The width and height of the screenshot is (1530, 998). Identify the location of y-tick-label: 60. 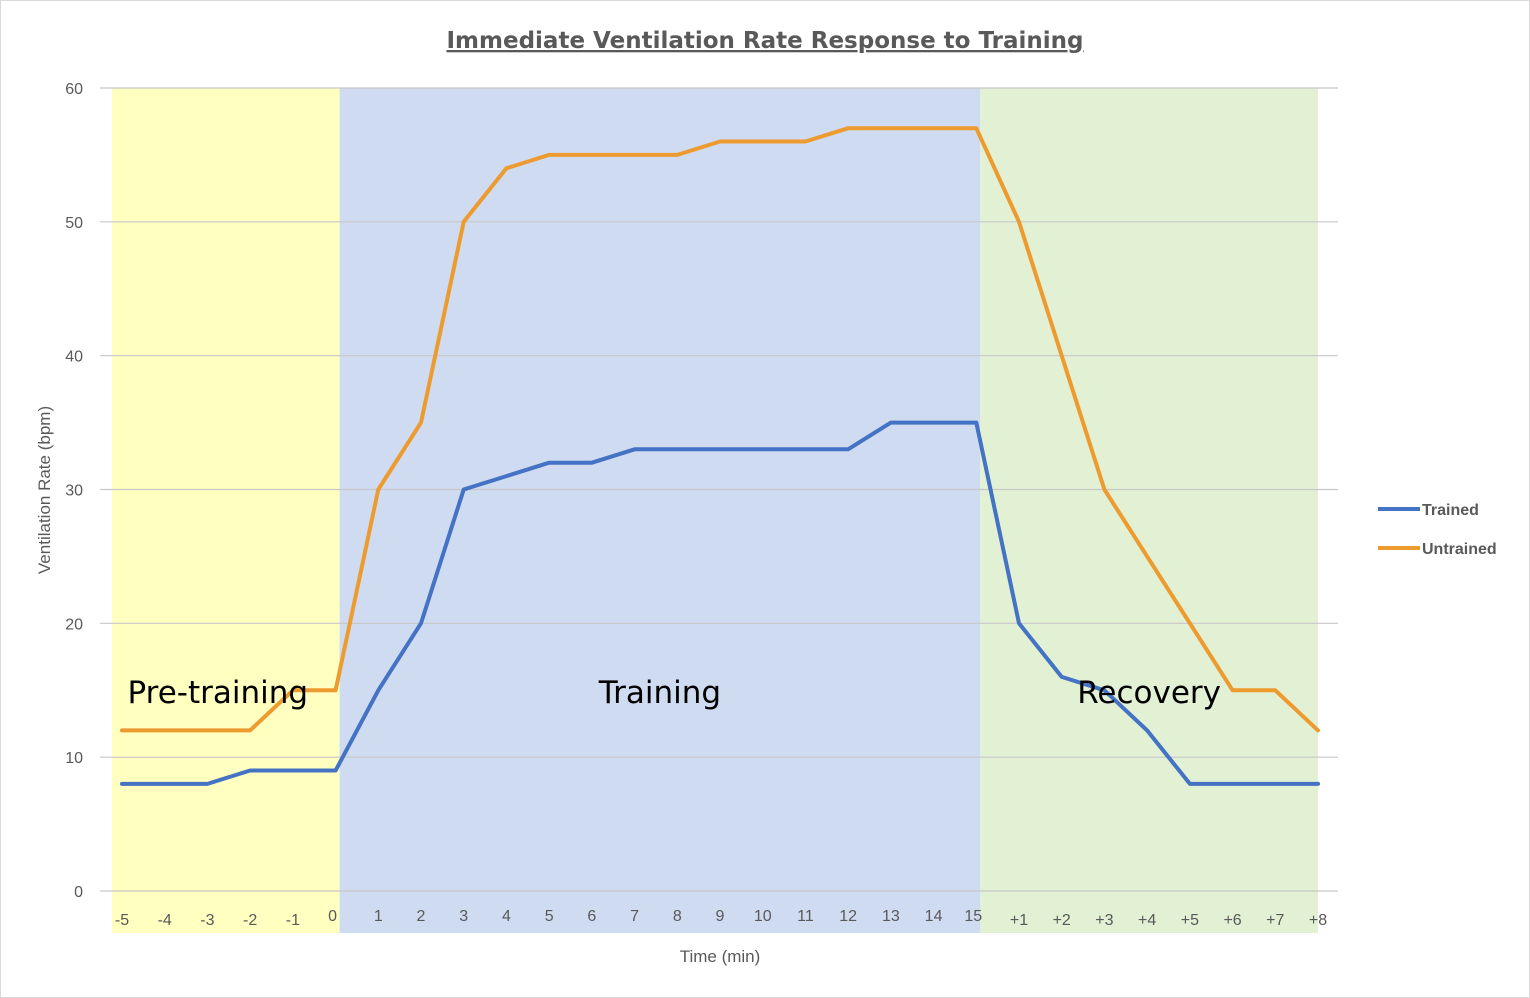
(74, 89).